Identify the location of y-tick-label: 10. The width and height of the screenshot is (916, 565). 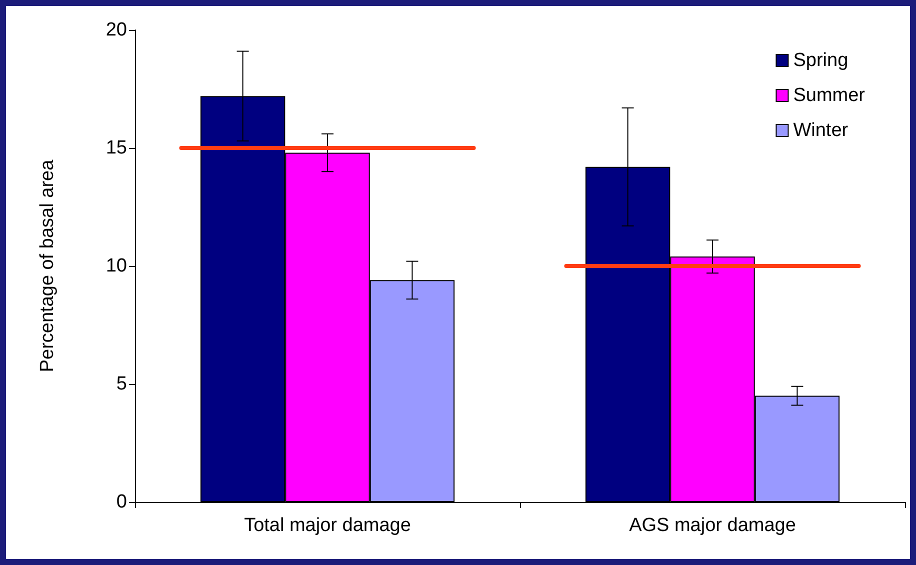
(116, 266).